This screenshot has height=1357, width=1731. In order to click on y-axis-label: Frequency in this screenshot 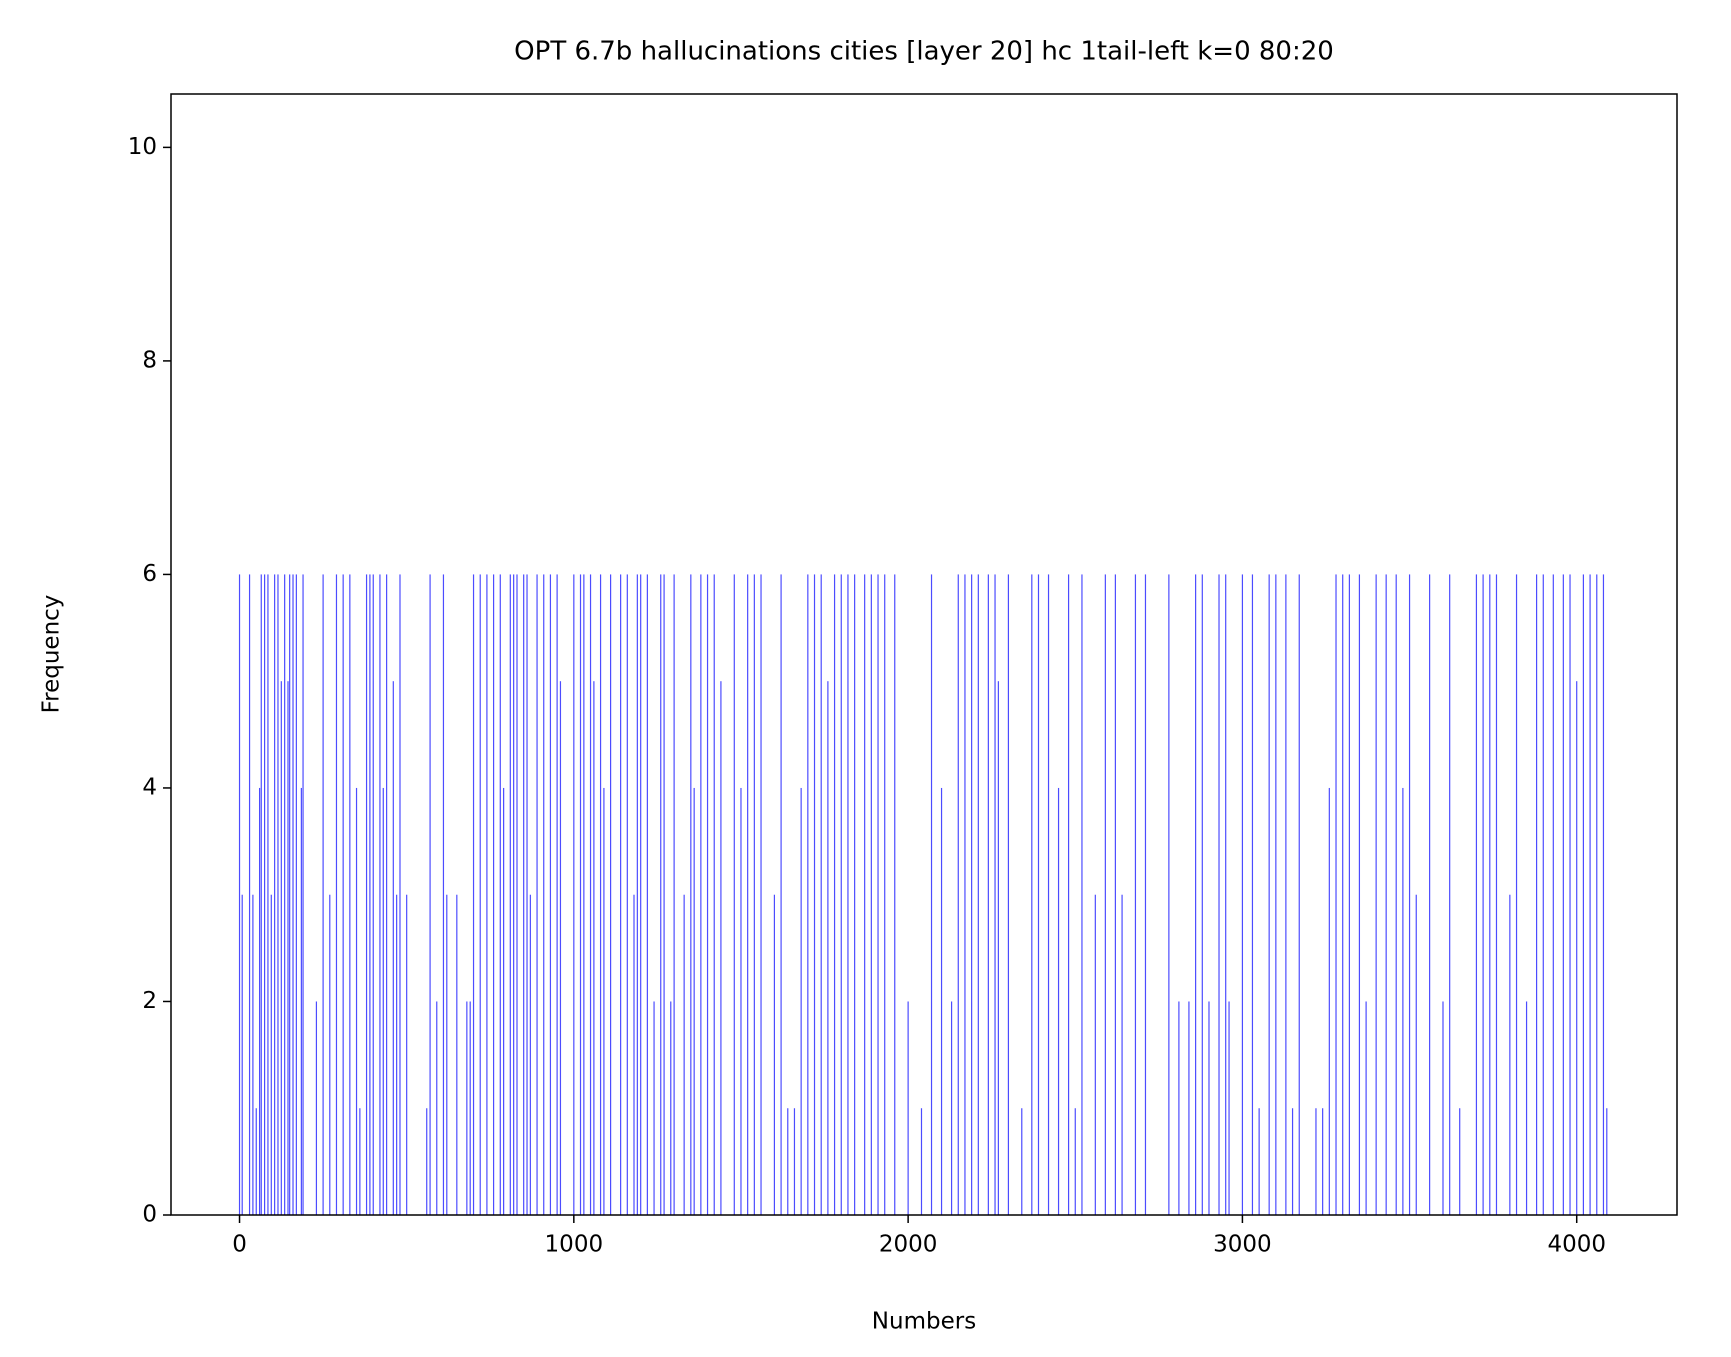, I will do `click(52, 654)`.